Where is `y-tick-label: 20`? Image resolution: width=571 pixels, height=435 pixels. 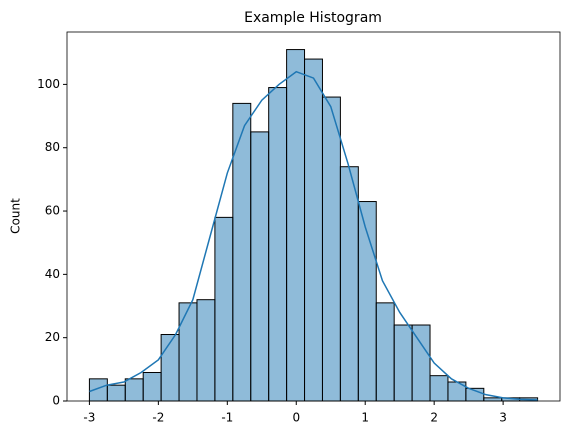
y-tick-label: 20 is located at coordinates (52, 337).